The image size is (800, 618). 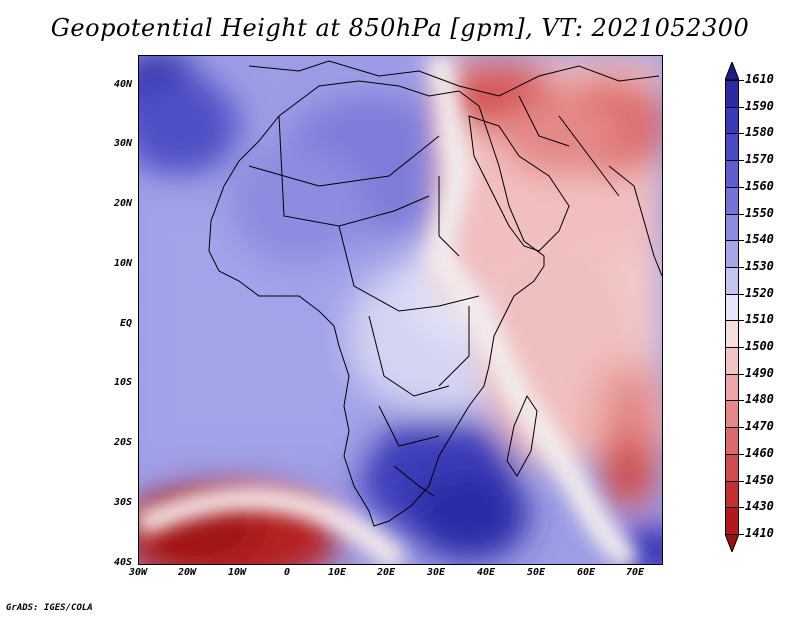 I want to click on lon-label: 20W, so click(x=187, y=572).